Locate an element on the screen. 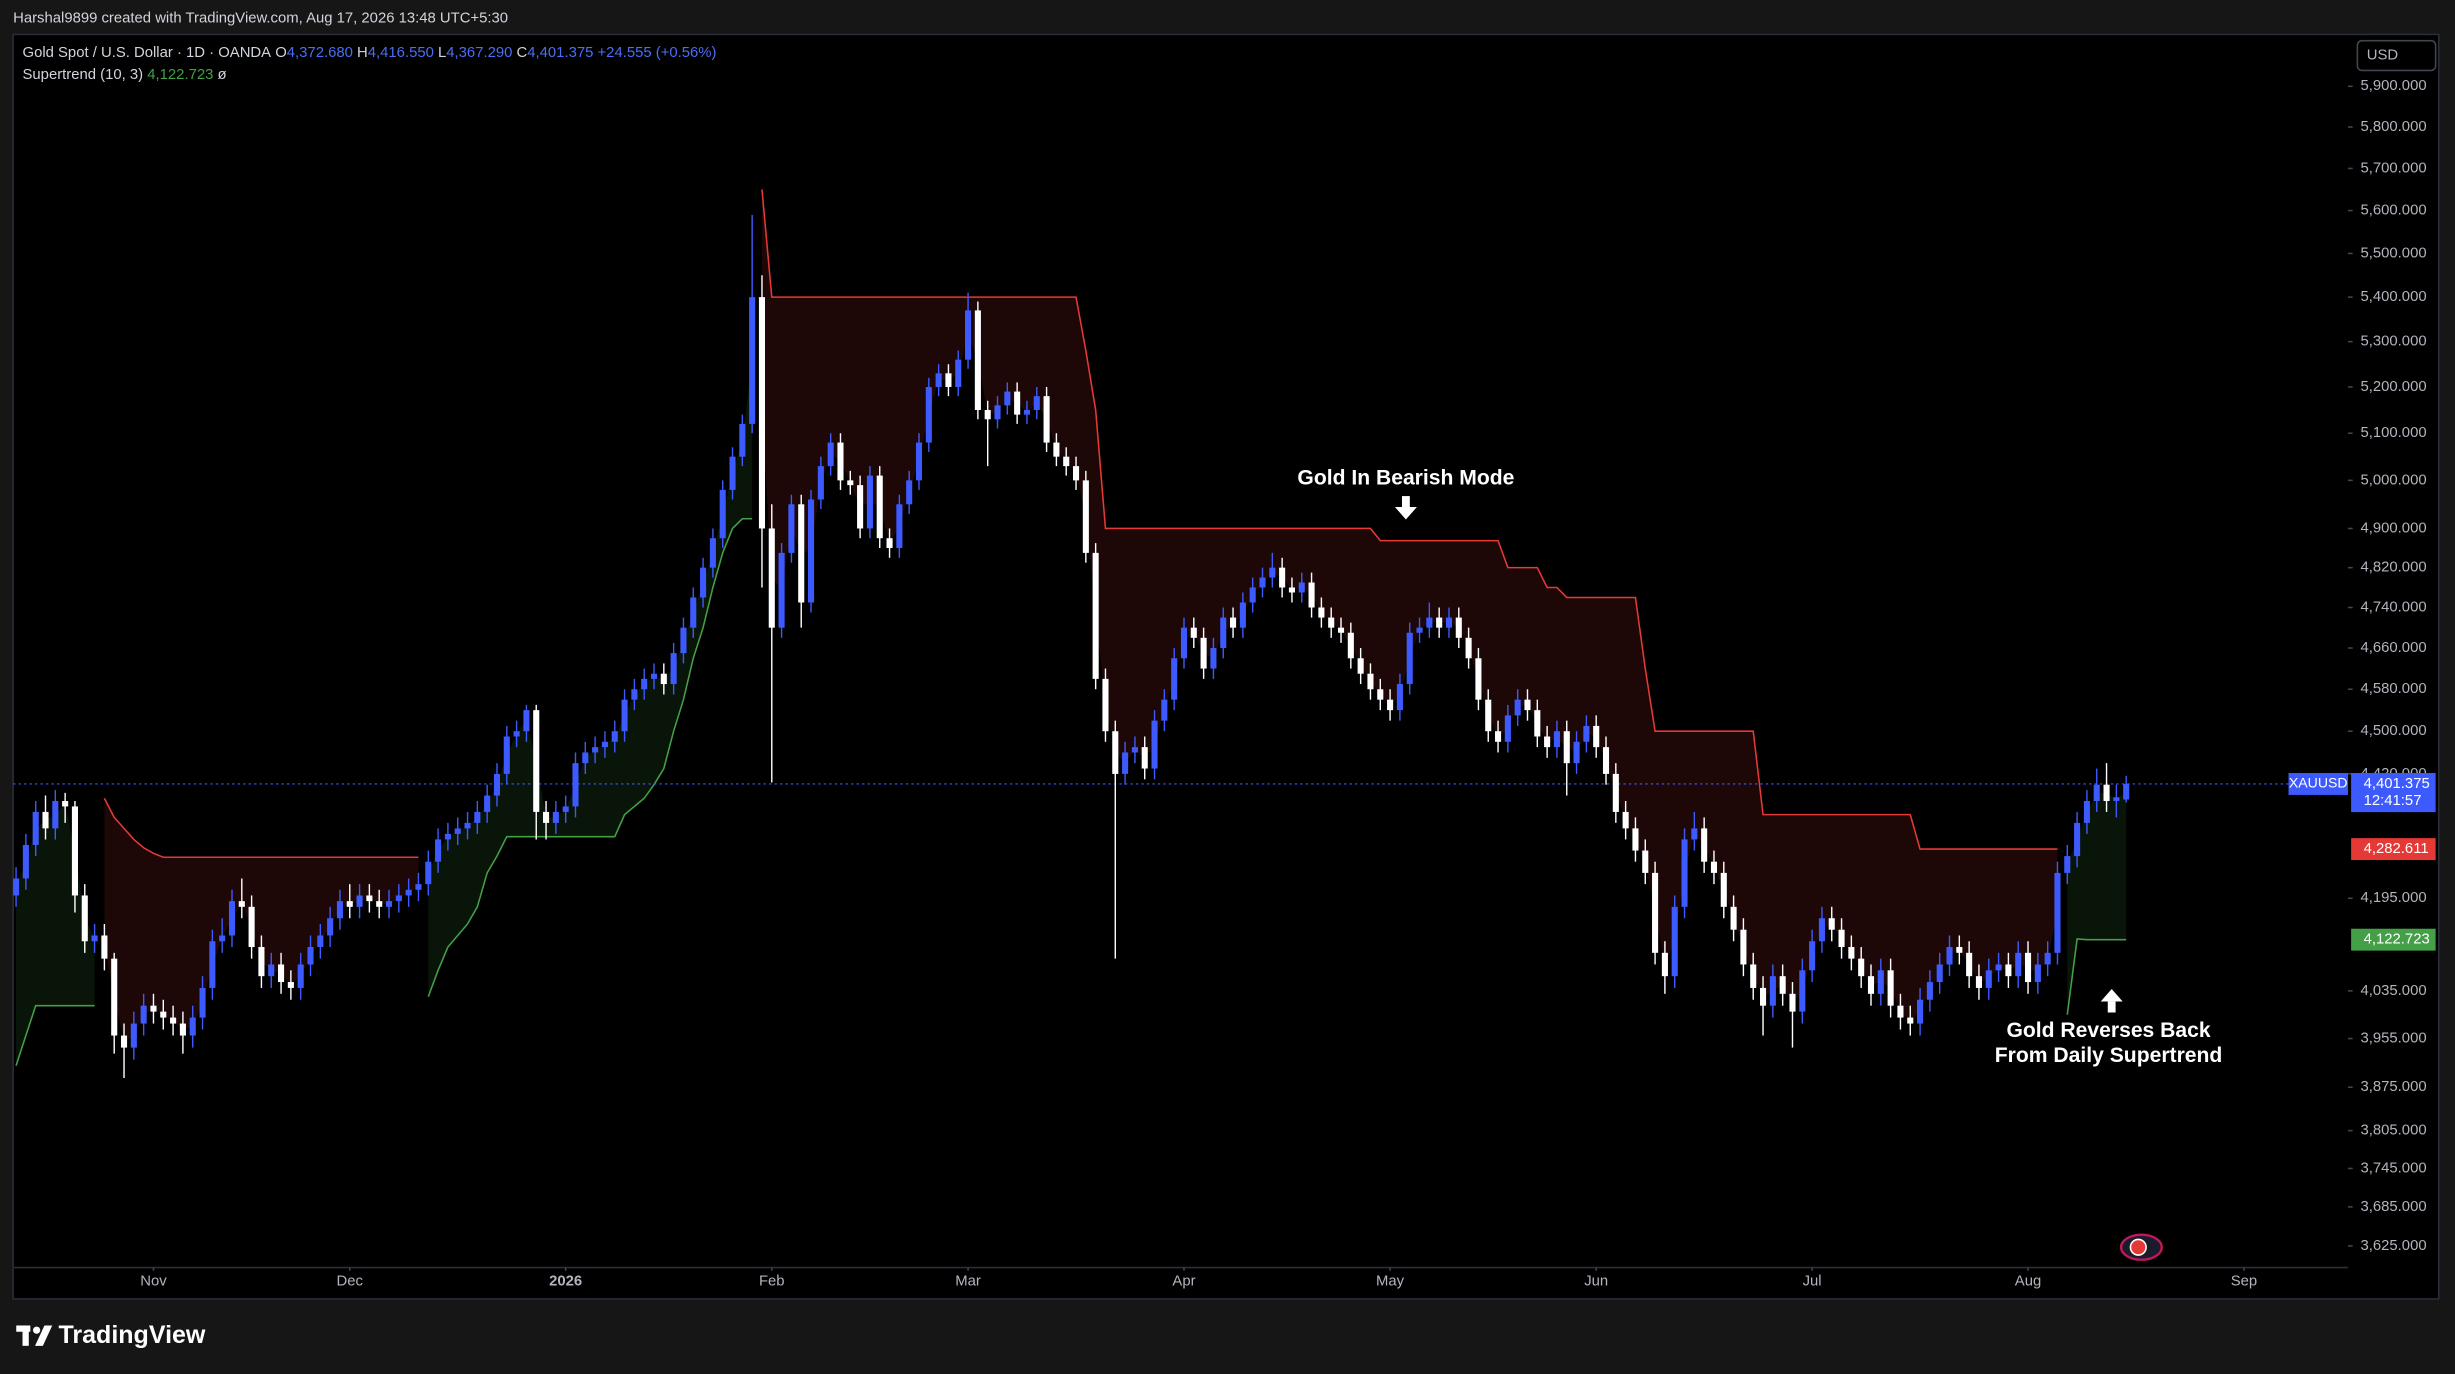 This screenshot has height=1374, width=2455. y-tick-label: 5,300.000 is located at coordinates (2394, 342).